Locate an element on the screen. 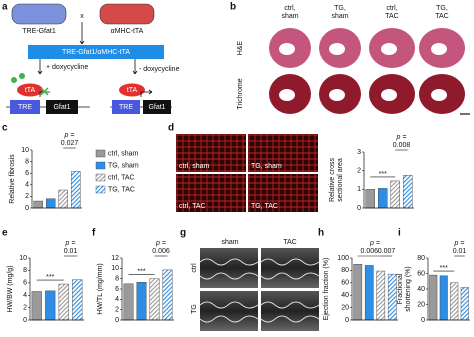  y-axis-label: sectional area is located at coordinates (340, 180).